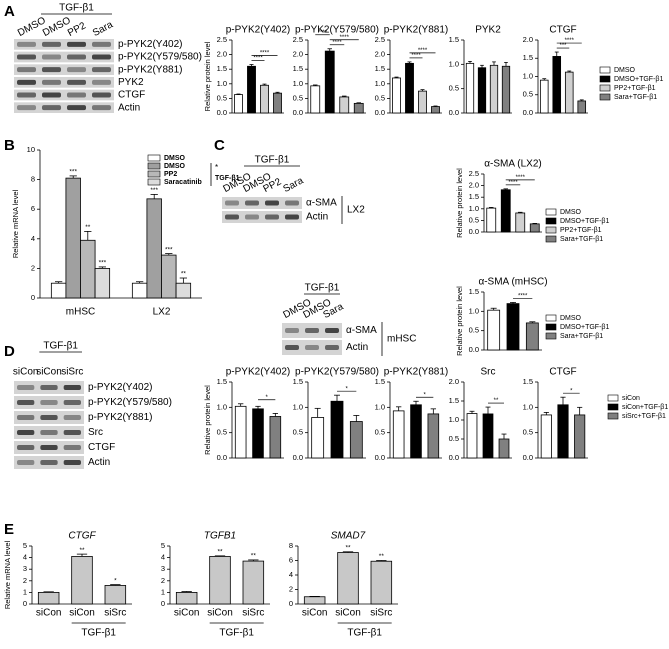 Image resolution: width=669 pixels, height=649 pixels. What do you see at coordinates (150, 44) in the screenshot?
I see `blot-row-label: p-PYK2(Y402)` at bounding box center [150, 44].